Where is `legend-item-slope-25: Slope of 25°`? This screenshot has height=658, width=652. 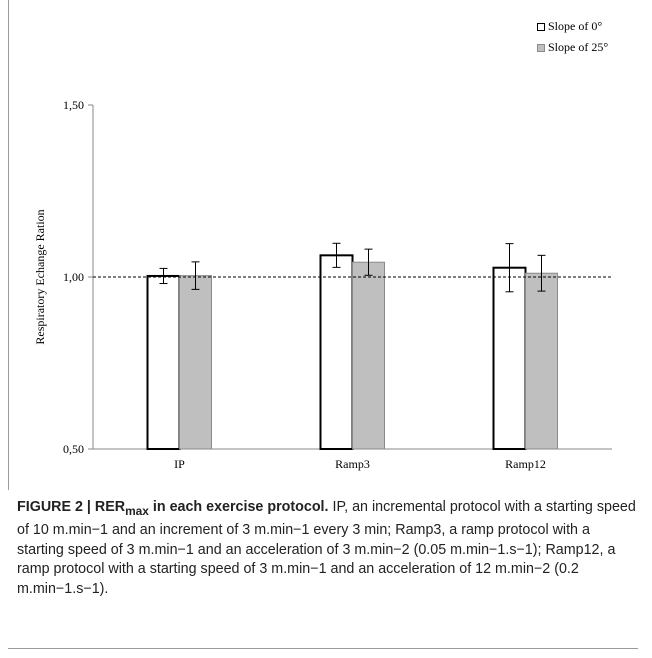 legend-item-slope-25: Slope of 25° is located at coordinates (572, 47).